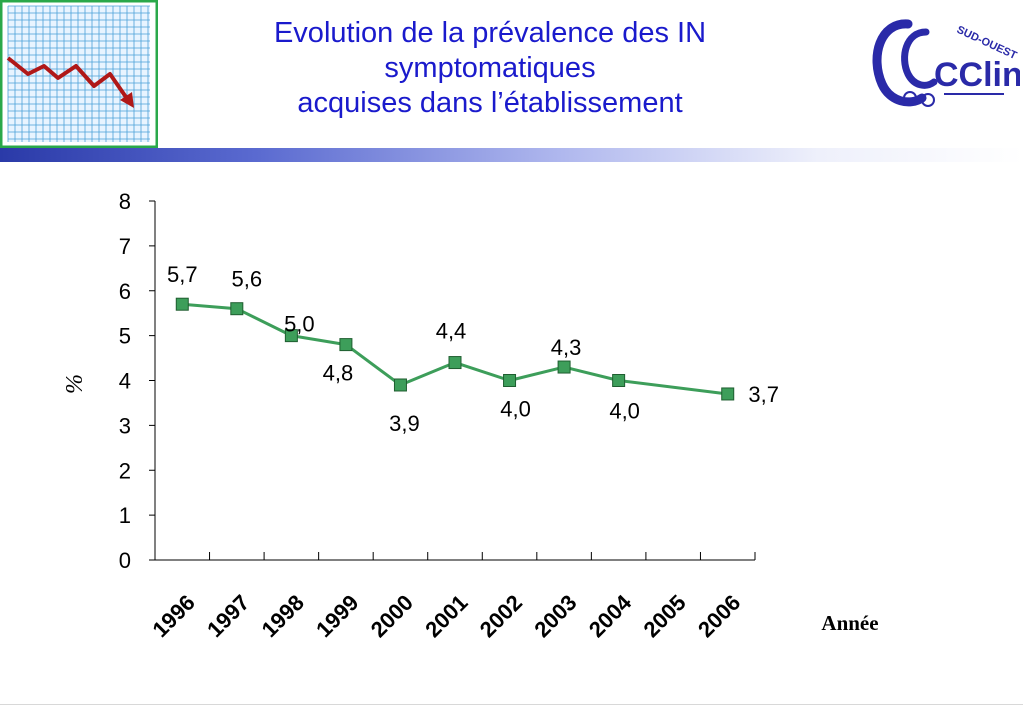  I want to click on x-tick-label: 2003, so click(555, 616).